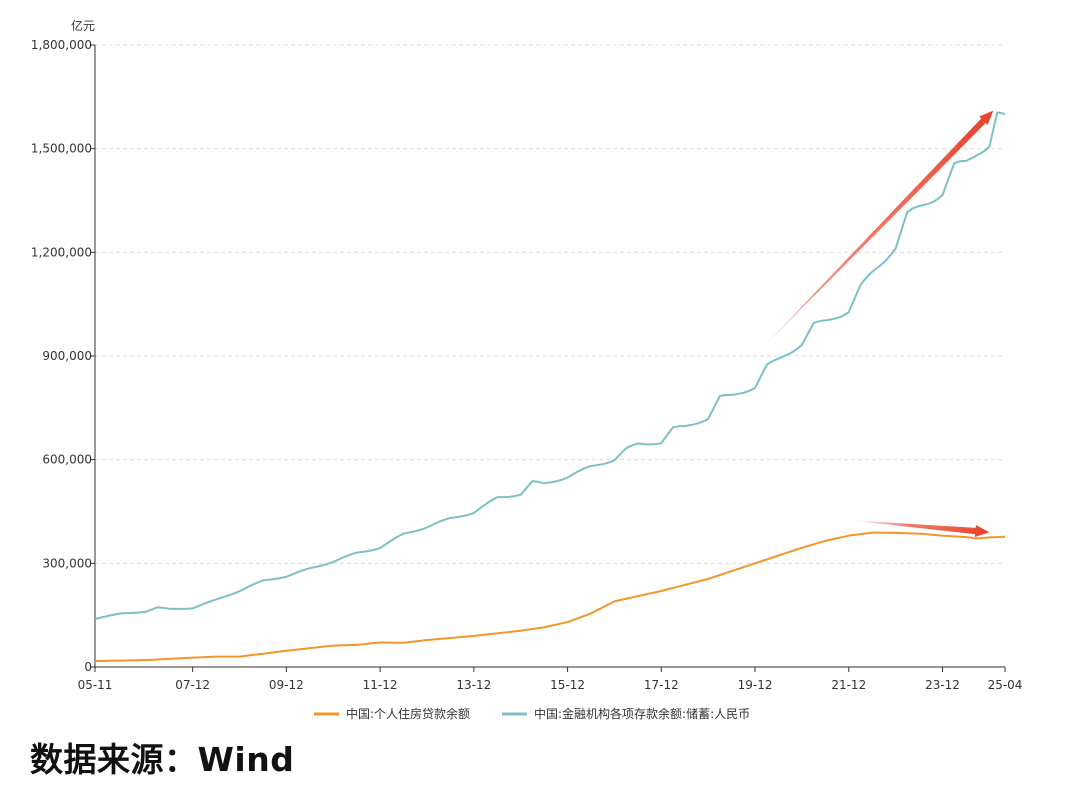  Describe the element at coordinates (61, 252) in the screenshot. I see `y-tick-label: 1,200,000` at that location.